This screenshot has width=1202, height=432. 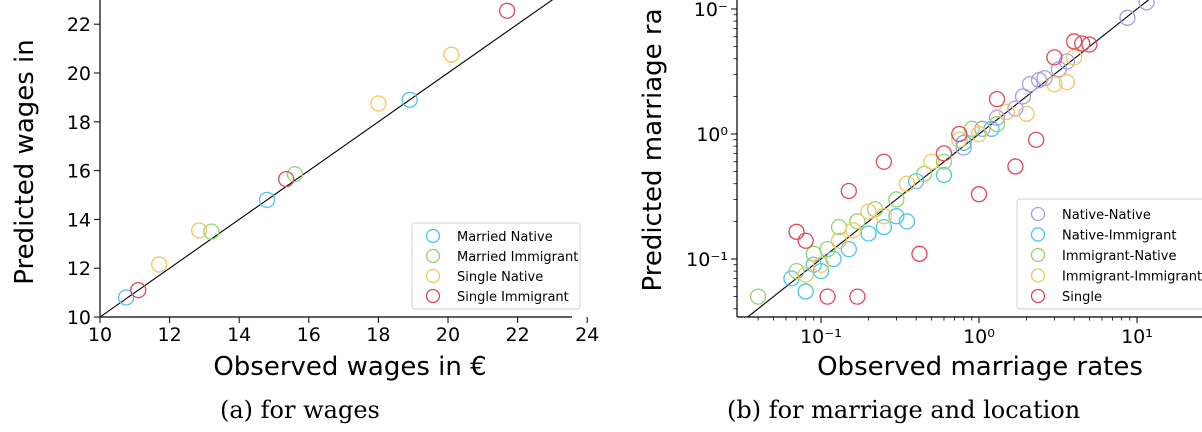 I want to click on wages-legend-label: Married Immigrant, so click(x=517, y=257).